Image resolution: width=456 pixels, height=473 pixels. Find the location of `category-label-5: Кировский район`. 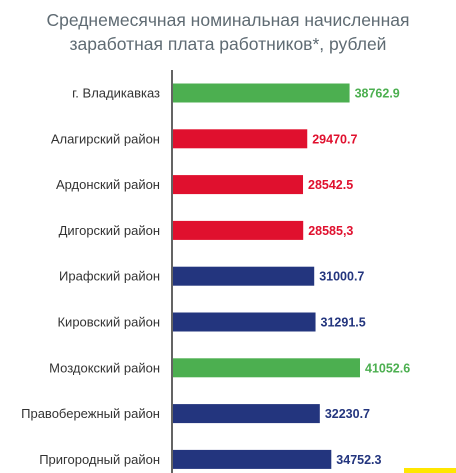

category-label-5: Кировский район is located at coordinates (108, 322).